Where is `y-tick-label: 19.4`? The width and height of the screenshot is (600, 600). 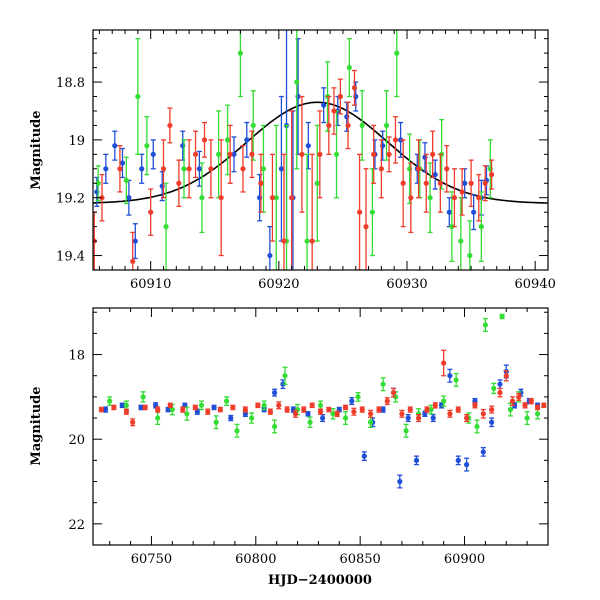 y-tick-label: 19.4 is located at coordinates (70, 257).